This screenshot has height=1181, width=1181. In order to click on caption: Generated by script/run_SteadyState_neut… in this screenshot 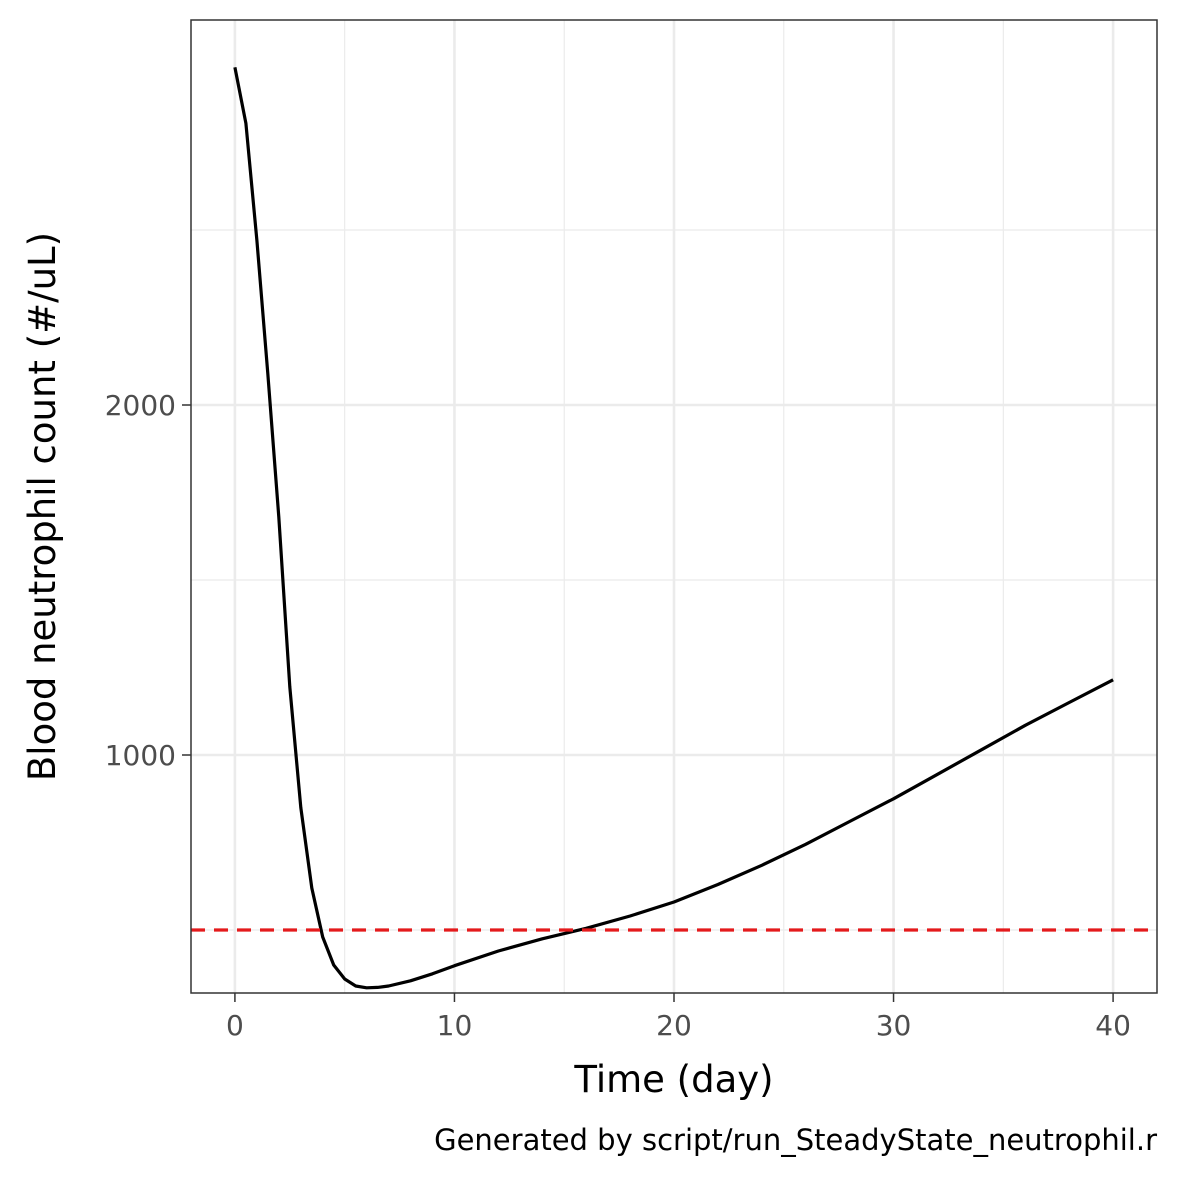, I will do `click(795, 1140)`.